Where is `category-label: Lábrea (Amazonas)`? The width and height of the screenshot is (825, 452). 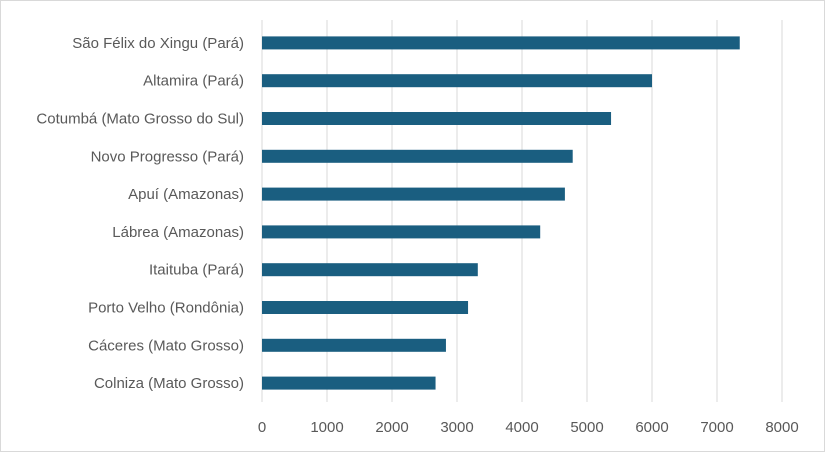
category-label: Lábrea (Amazonas) is located at coordinates (178, 232).